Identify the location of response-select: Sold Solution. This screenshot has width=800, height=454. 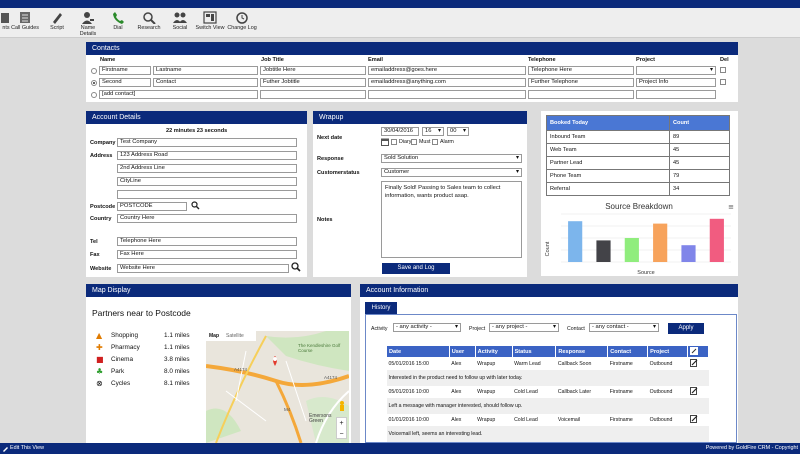
(451, 158).